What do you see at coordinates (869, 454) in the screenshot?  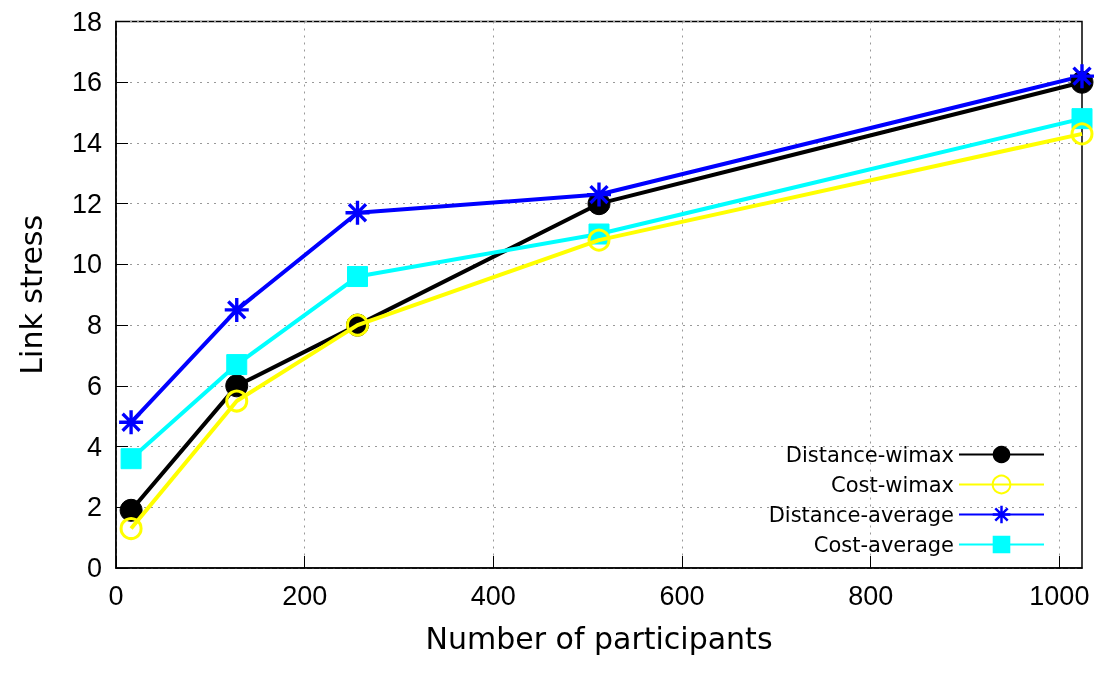 I see `legend-label: Distance-wimax` at bounding box center [869, 454].